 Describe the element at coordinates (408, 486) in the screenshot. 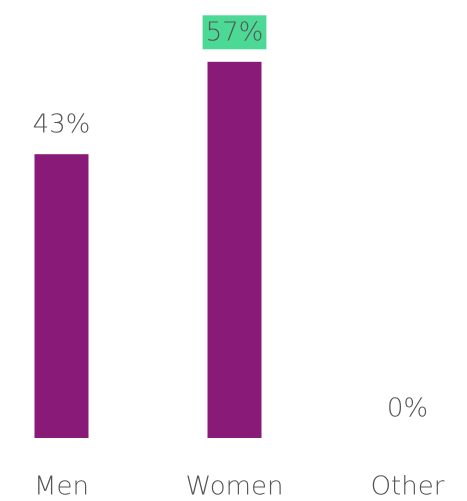

I see `x-tick-label: Other` at that location.